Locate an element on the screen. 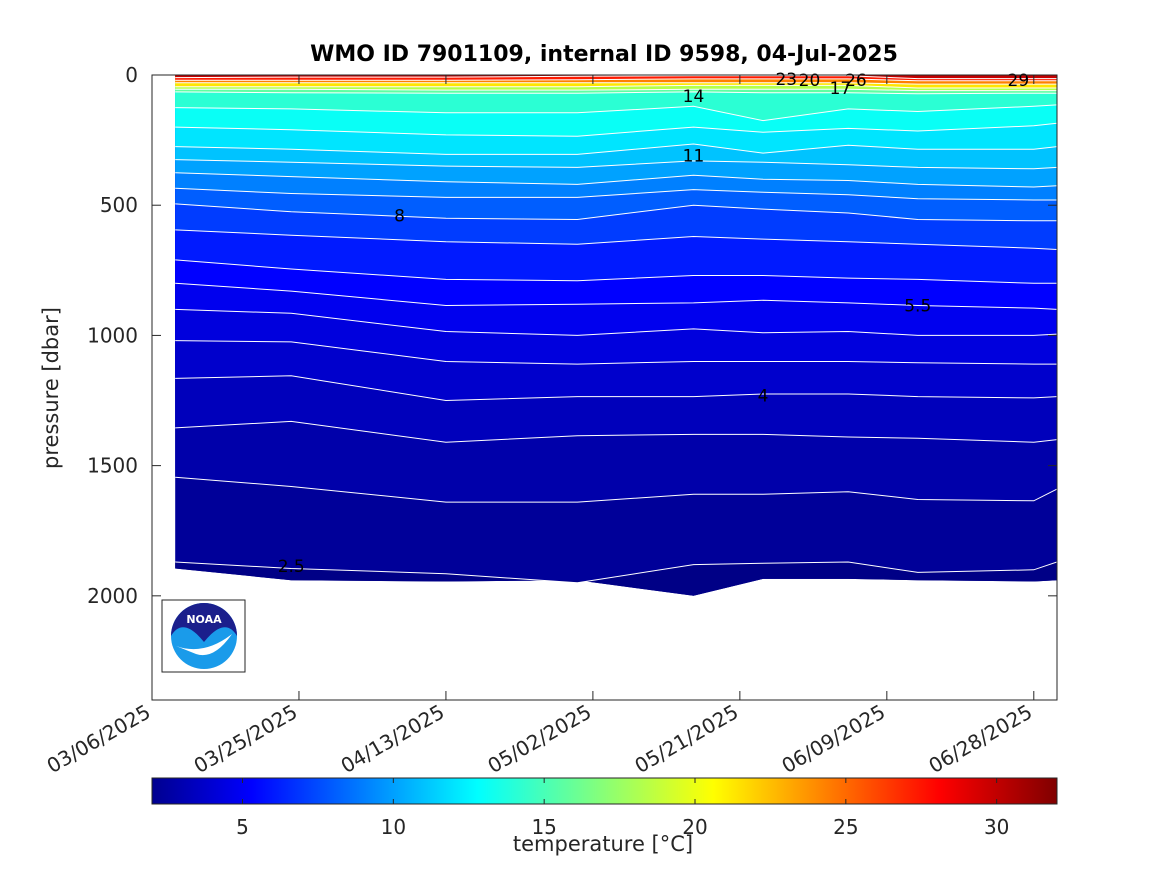  contour-label: 4 is located at coordinates (763, 396).